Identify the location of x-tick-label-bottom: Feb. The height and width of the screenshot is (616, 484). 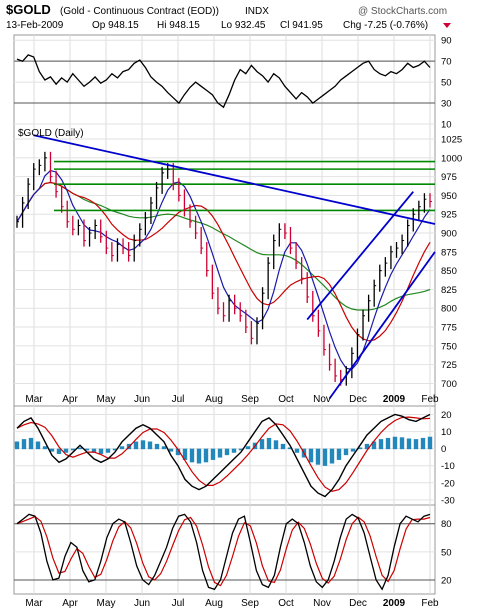
(430, 603).